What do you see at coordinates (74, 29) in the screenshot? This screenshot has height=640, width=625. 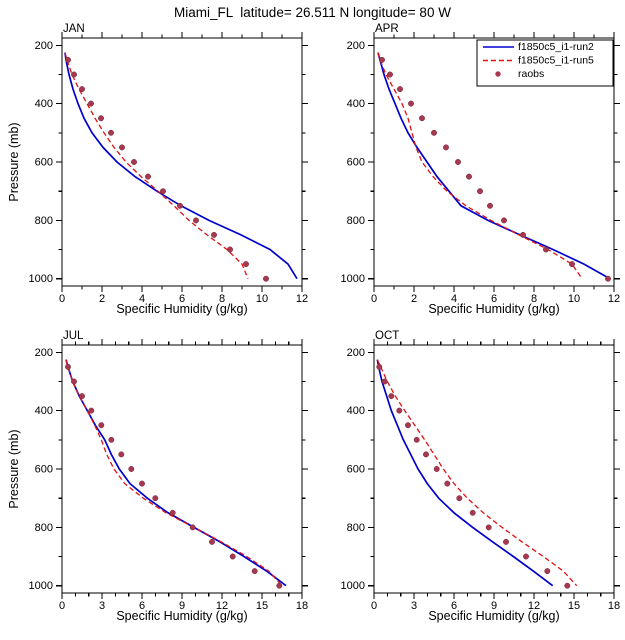 I see `panel-label-jan: JAN` at bounding box center [74, 29].